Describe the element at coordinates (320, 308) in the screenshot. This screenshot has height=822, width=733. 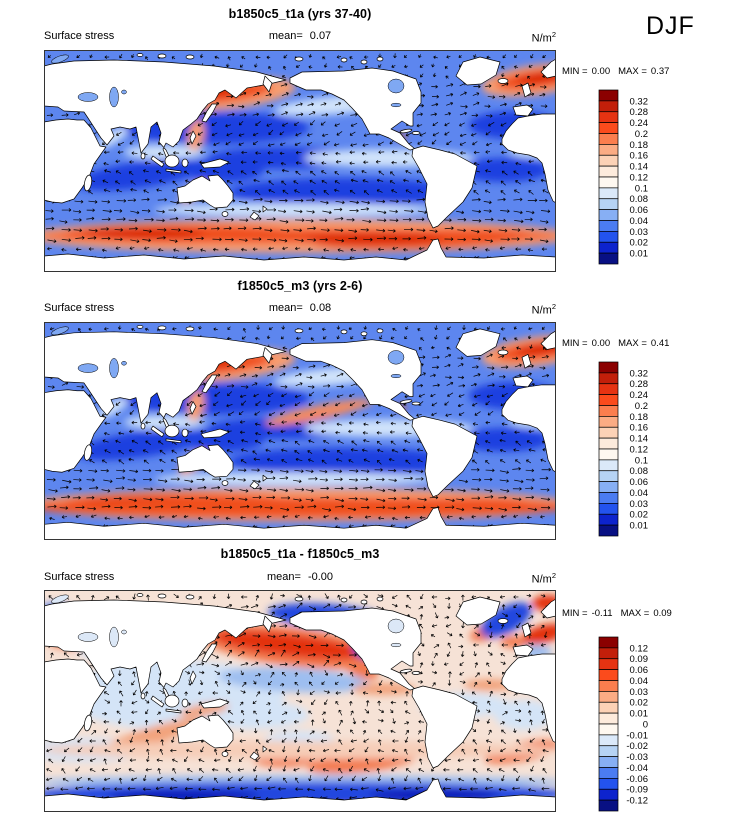
I see `mean-value: 0.08` at that location.